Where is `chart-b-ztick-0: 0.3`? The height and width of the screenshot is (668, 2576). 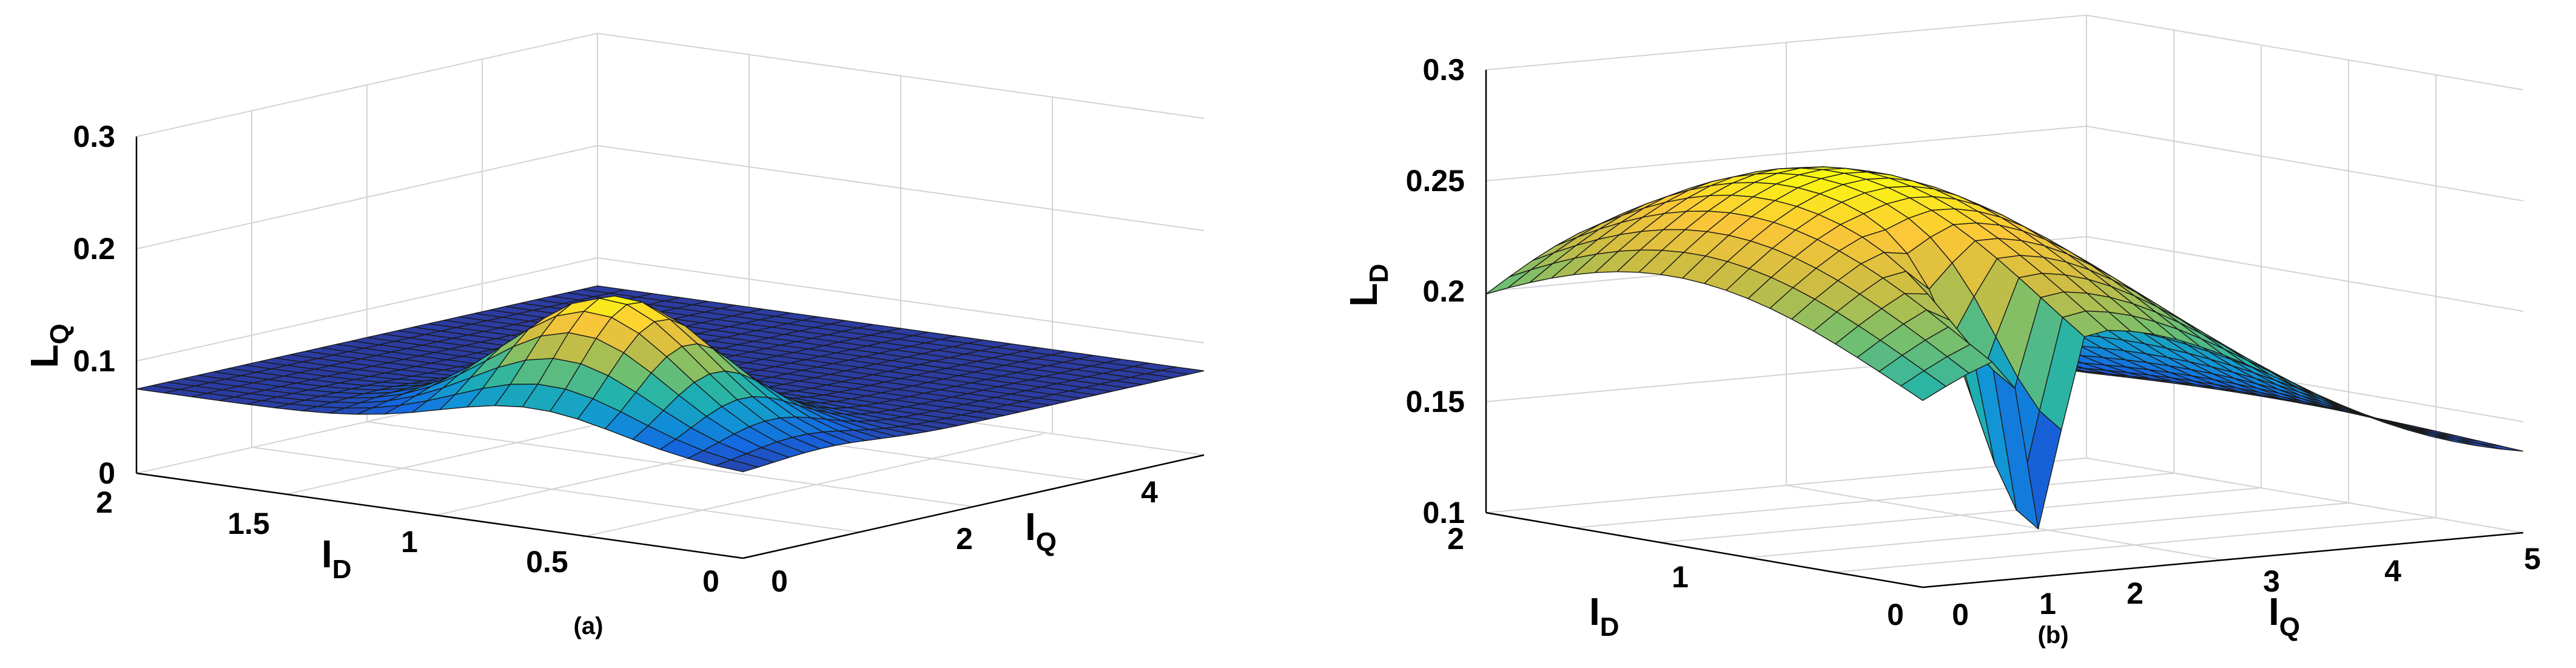 chart-b-ztick-0: 0.3 is located at coordinates (1443, 70).